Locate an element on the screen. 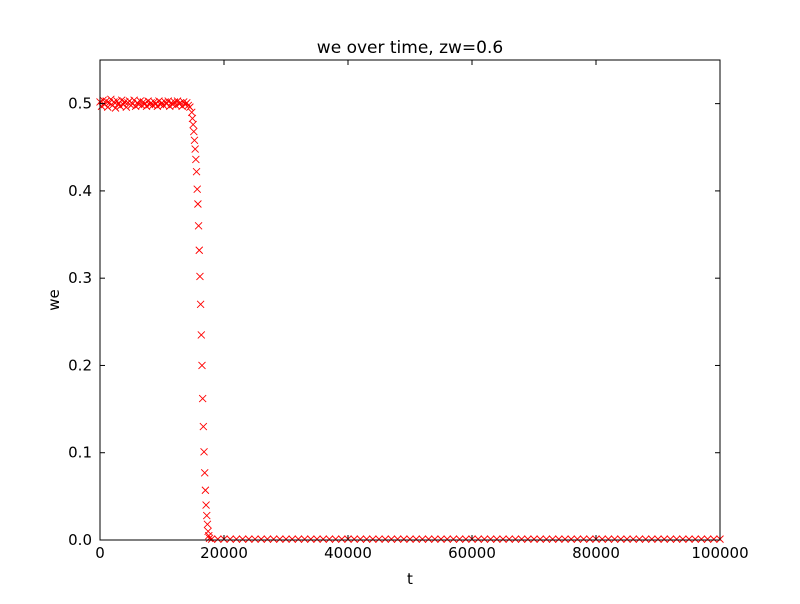  y-axis-label: we is located at coordinates (54, 300).